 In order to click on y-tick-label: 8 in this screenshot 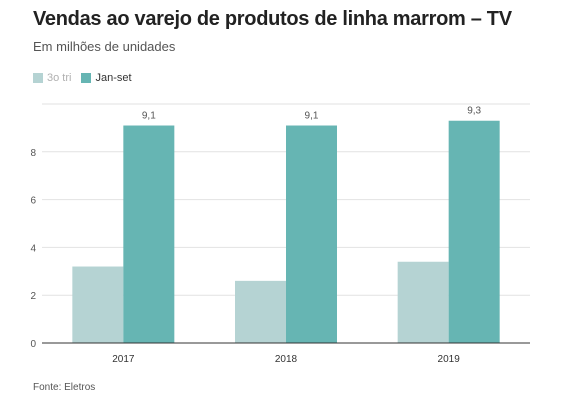, I will do `click(33, 153)`.